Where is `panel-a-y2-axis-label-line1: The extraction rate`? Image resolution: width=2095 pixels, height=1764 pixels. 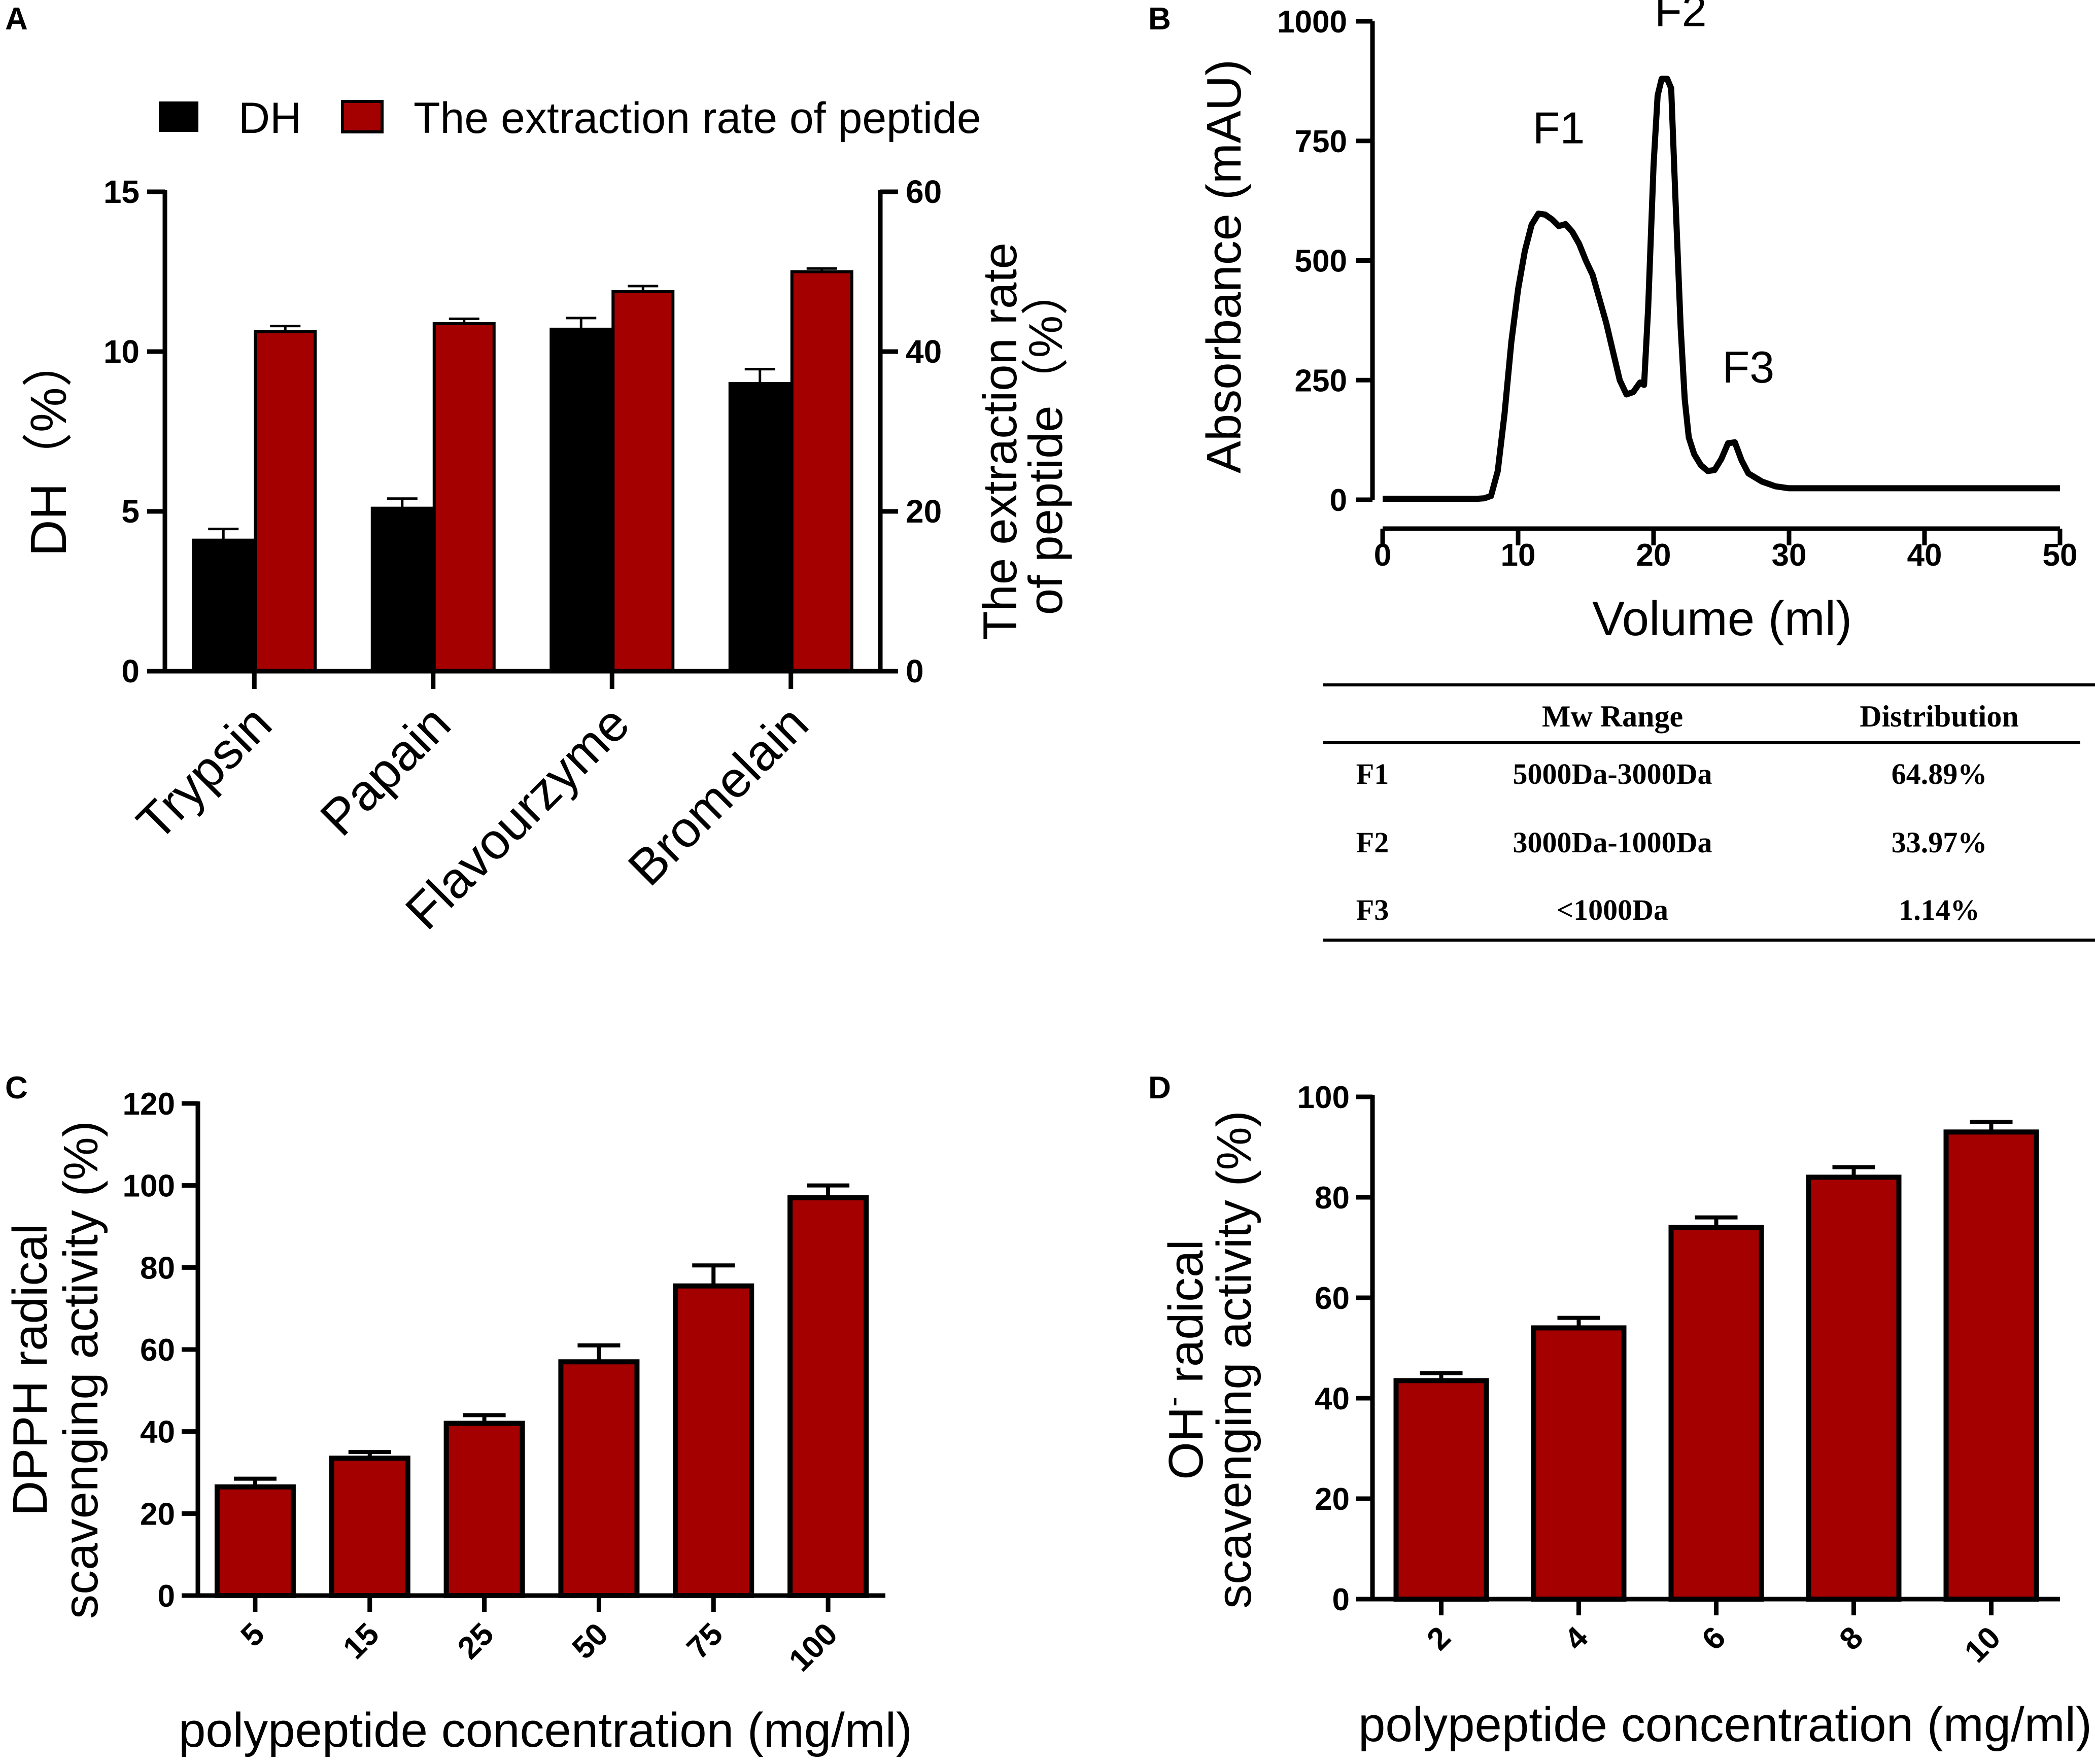
panel-a-y2-axis-label-line1: The extraction rate is located at coordinates (999, 441).